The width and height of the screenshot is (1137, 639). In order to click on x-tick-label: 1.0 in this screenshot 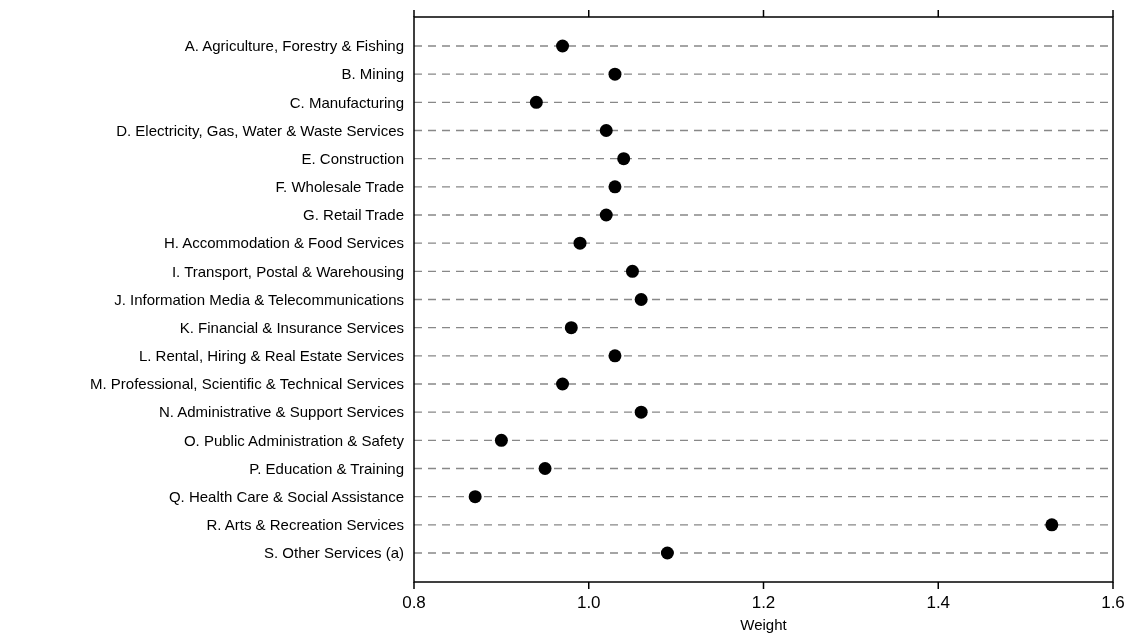, I will do `click(588, 602)`.